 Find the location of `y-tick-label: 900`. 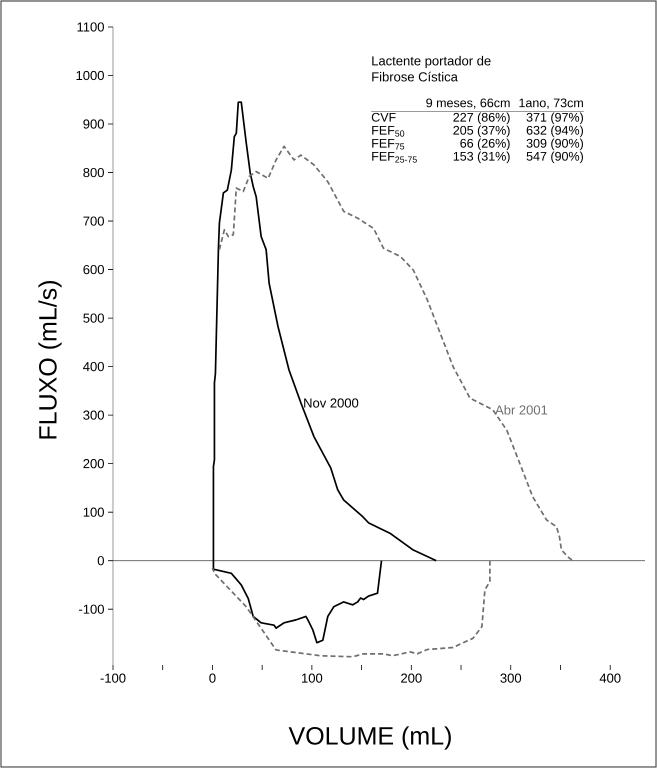

y-tick-label: 900 is located at coordinates (93, 124).